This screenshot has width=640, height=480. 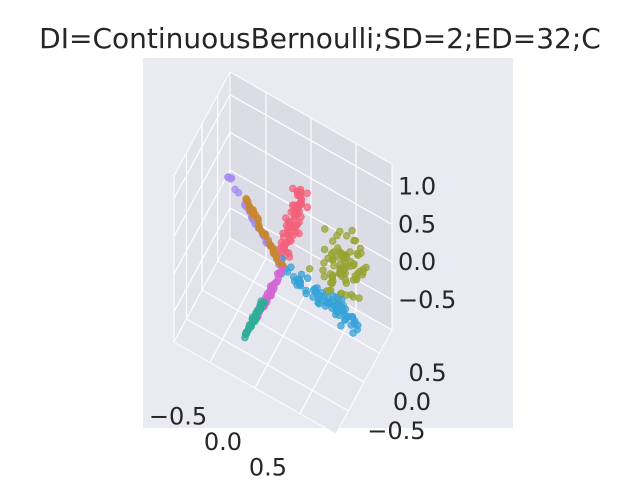 I want to click on z-tick-label: −0.5, so click(x=427, y=300).